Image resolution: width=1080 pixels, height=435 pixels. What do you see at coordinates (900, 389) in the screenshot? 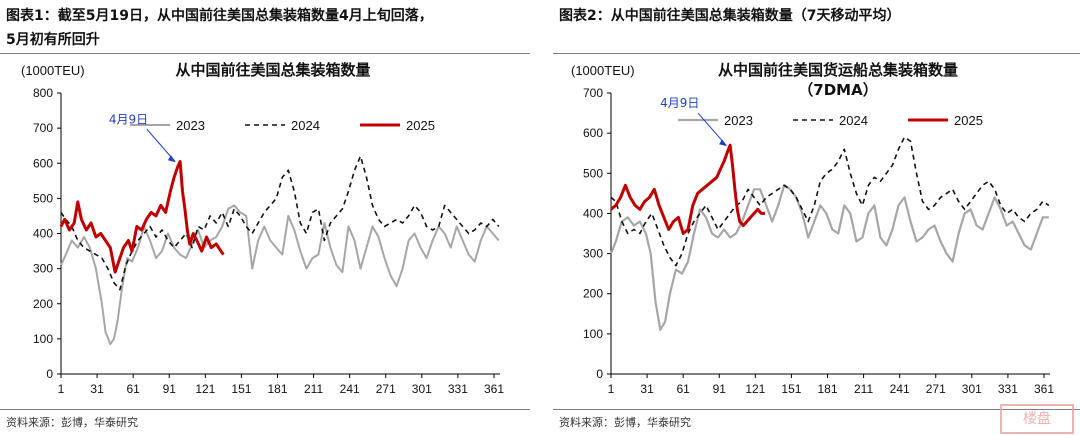
I see `chart-2-x-tick-label: 241` at bounding box center [900, 389].